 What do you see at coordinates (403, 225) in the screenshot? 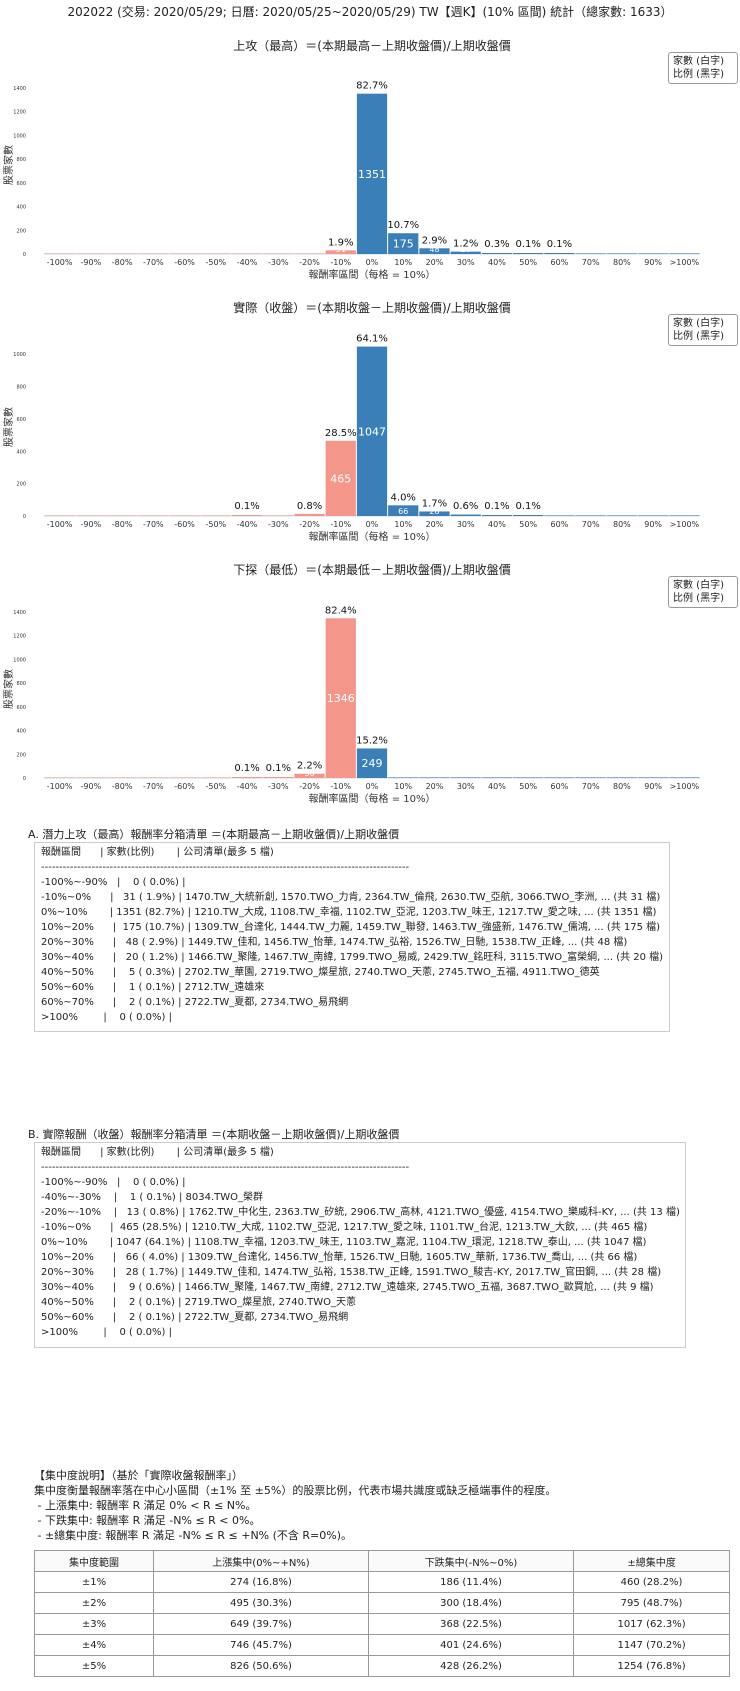
I see `bar-percent-label: 10.7%` at bounding box center [403, 225].